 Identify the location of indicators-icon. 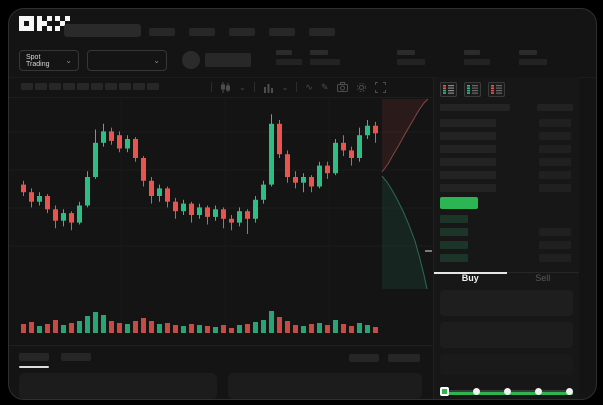
(268, 87).